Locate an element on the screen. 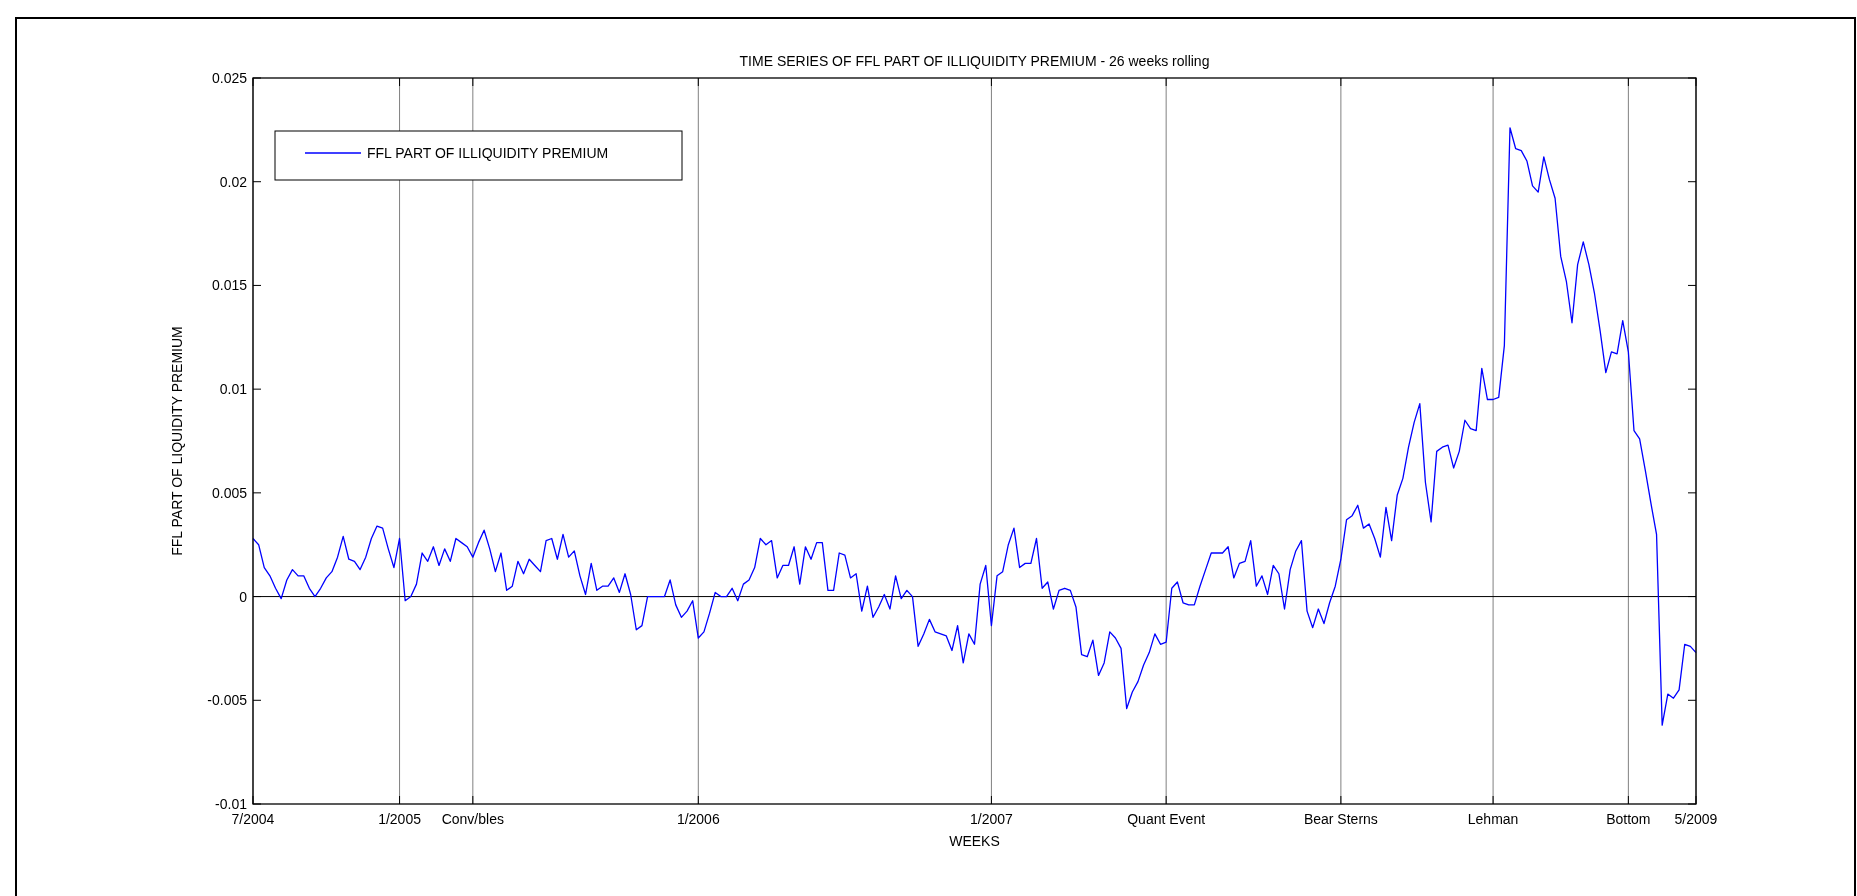 The width and height of the screenshot is (1857, 896). x-tick-label: Bear Sterns is located at coordinates (1340, 819).